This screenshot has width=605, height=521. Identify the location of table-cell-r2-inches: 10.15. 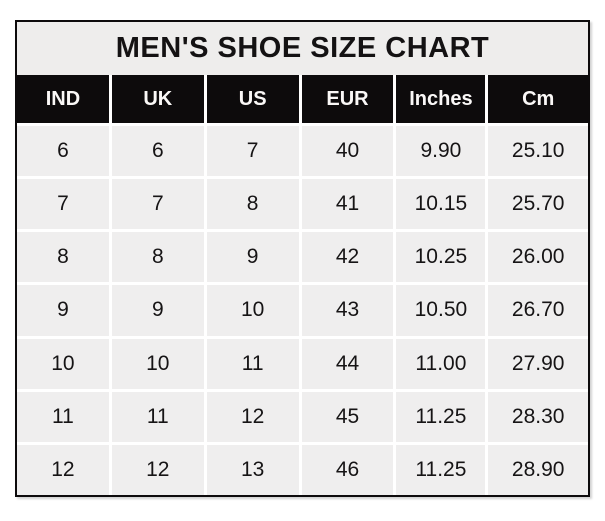
(441, 204).